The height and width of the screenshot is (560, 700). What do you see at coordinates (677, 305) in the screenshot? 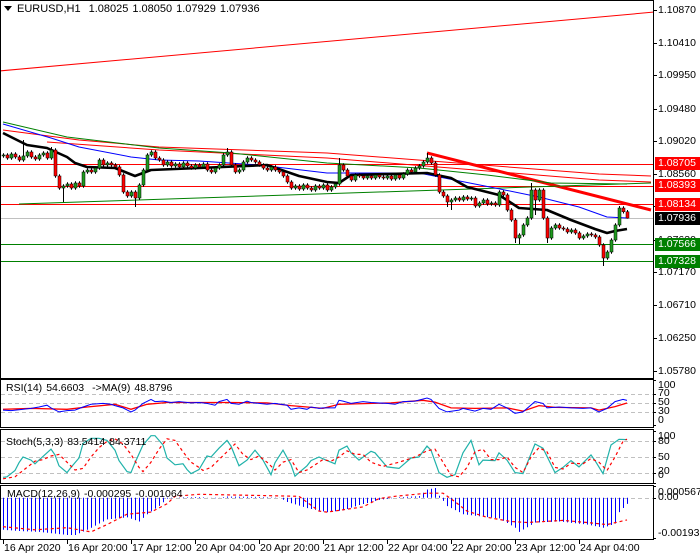
I see `price-axis-label: 1.06710` at bounding box center [677, 305].